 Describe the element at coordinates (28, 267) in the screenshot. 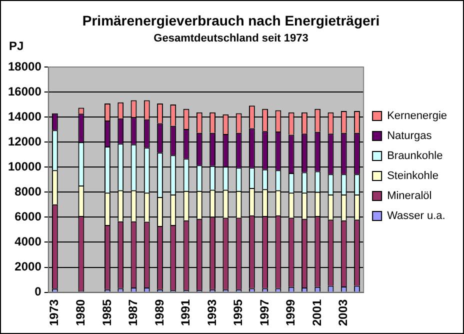

I see `y-tick-label: 2000` at that location.